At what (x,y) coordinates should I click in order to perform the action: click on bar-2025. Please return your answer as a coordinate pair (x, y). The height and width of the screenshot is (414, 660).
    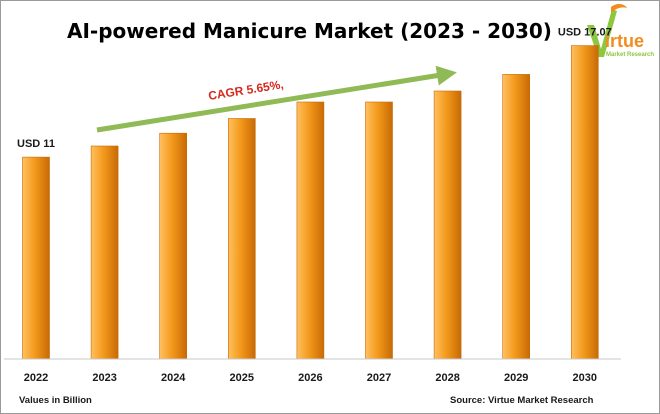
    Looking at the image, I should click on (242, 239).